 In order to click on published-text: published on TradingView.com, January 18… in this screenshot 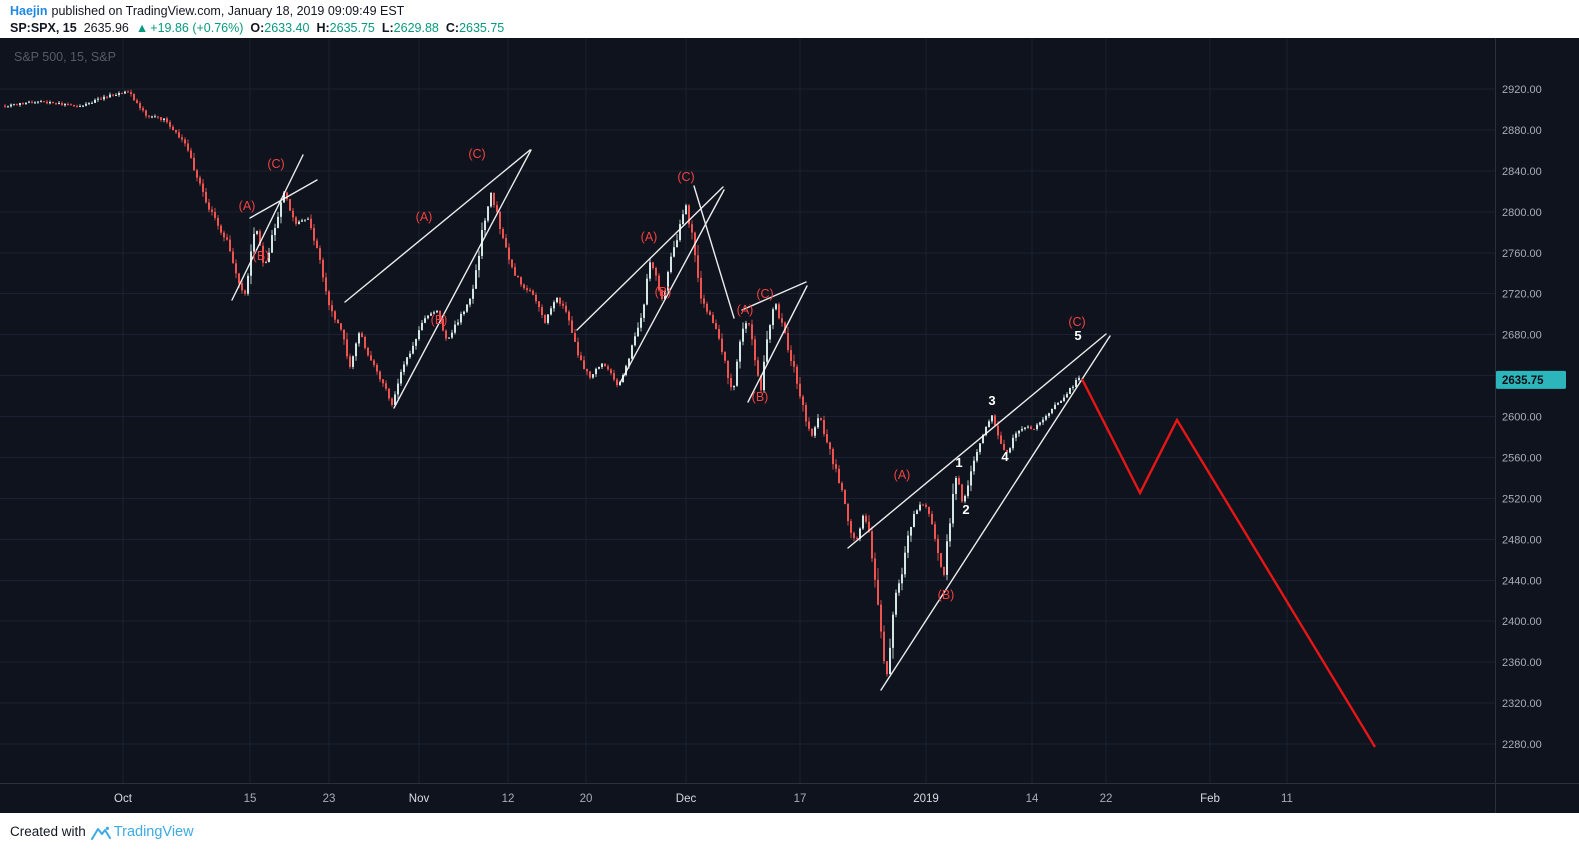, I will do `click(228, 11)`.